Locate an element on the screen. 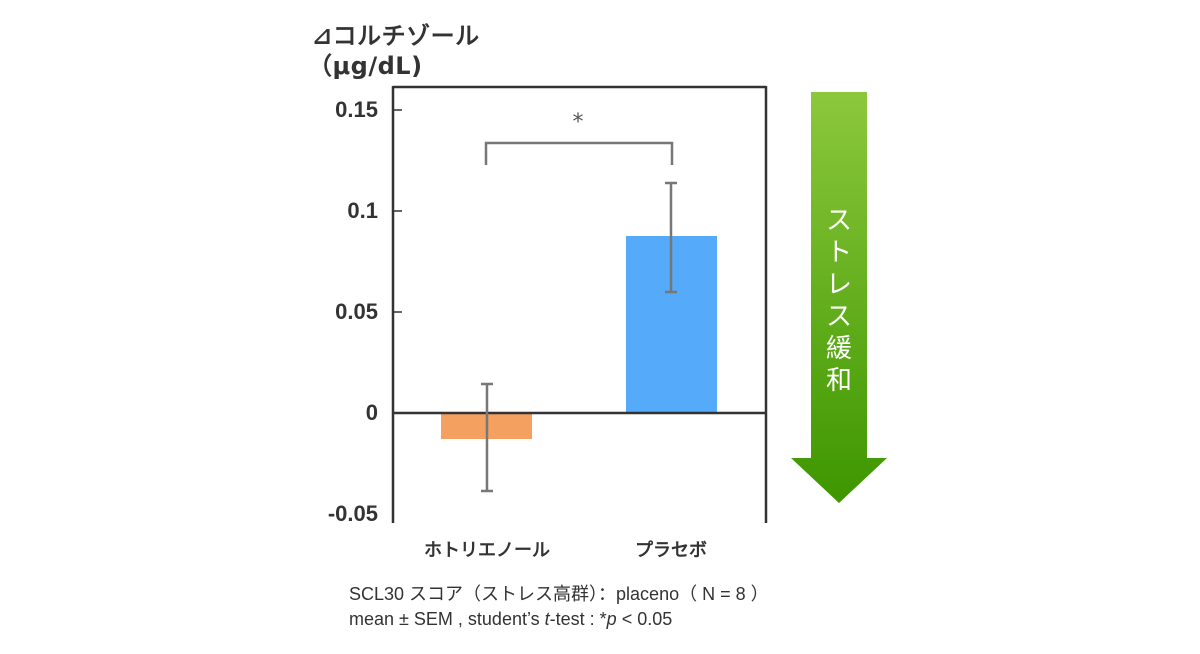 The image size is (1200, 654). stress-relief-label: ス ト レ ス 緩 和 is located at coordinates (839, 301).